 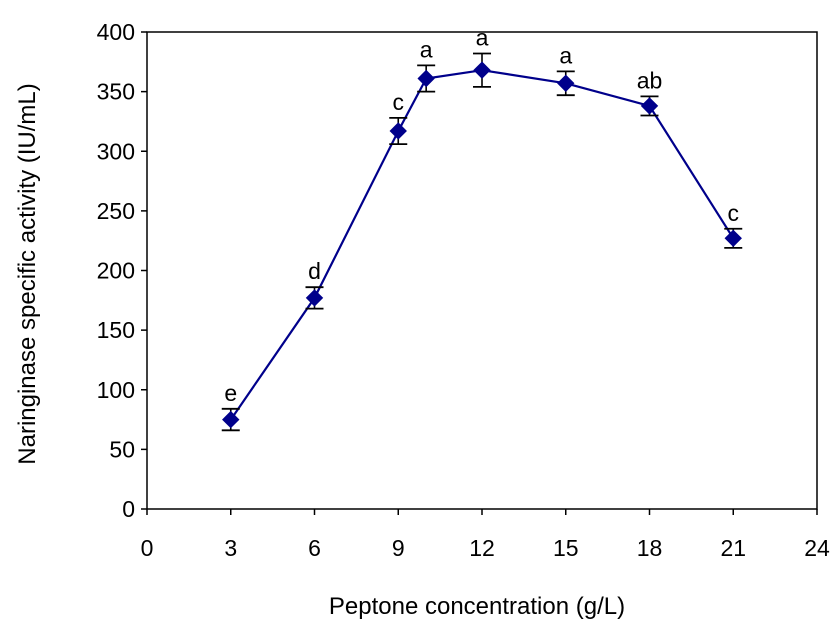 What do you see at coordinates (147, 548) in the screenshot?
I see `x-tick-label: 0` at bounding box center [147, 548].